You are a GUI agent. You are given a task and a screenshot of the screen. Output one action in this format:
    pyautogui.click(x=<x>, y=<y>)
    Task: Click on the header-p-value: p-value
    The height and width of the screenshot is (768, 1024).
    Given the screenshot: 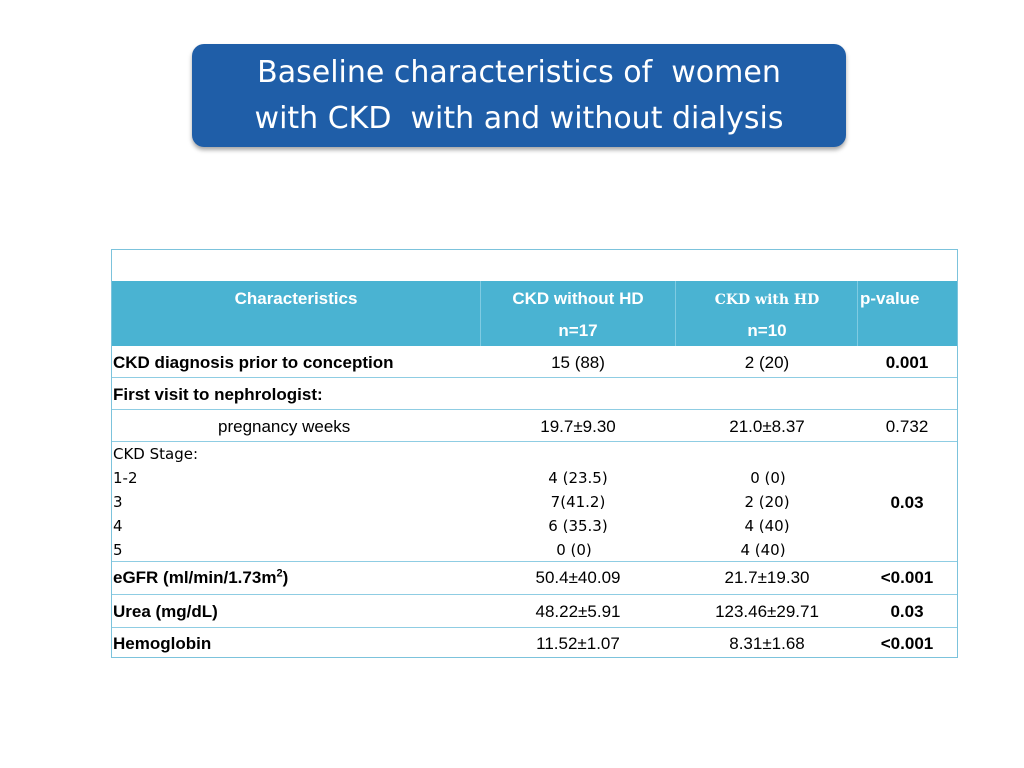 What is the action you would take?
    pyautogui.click(x=890, y=298)
    